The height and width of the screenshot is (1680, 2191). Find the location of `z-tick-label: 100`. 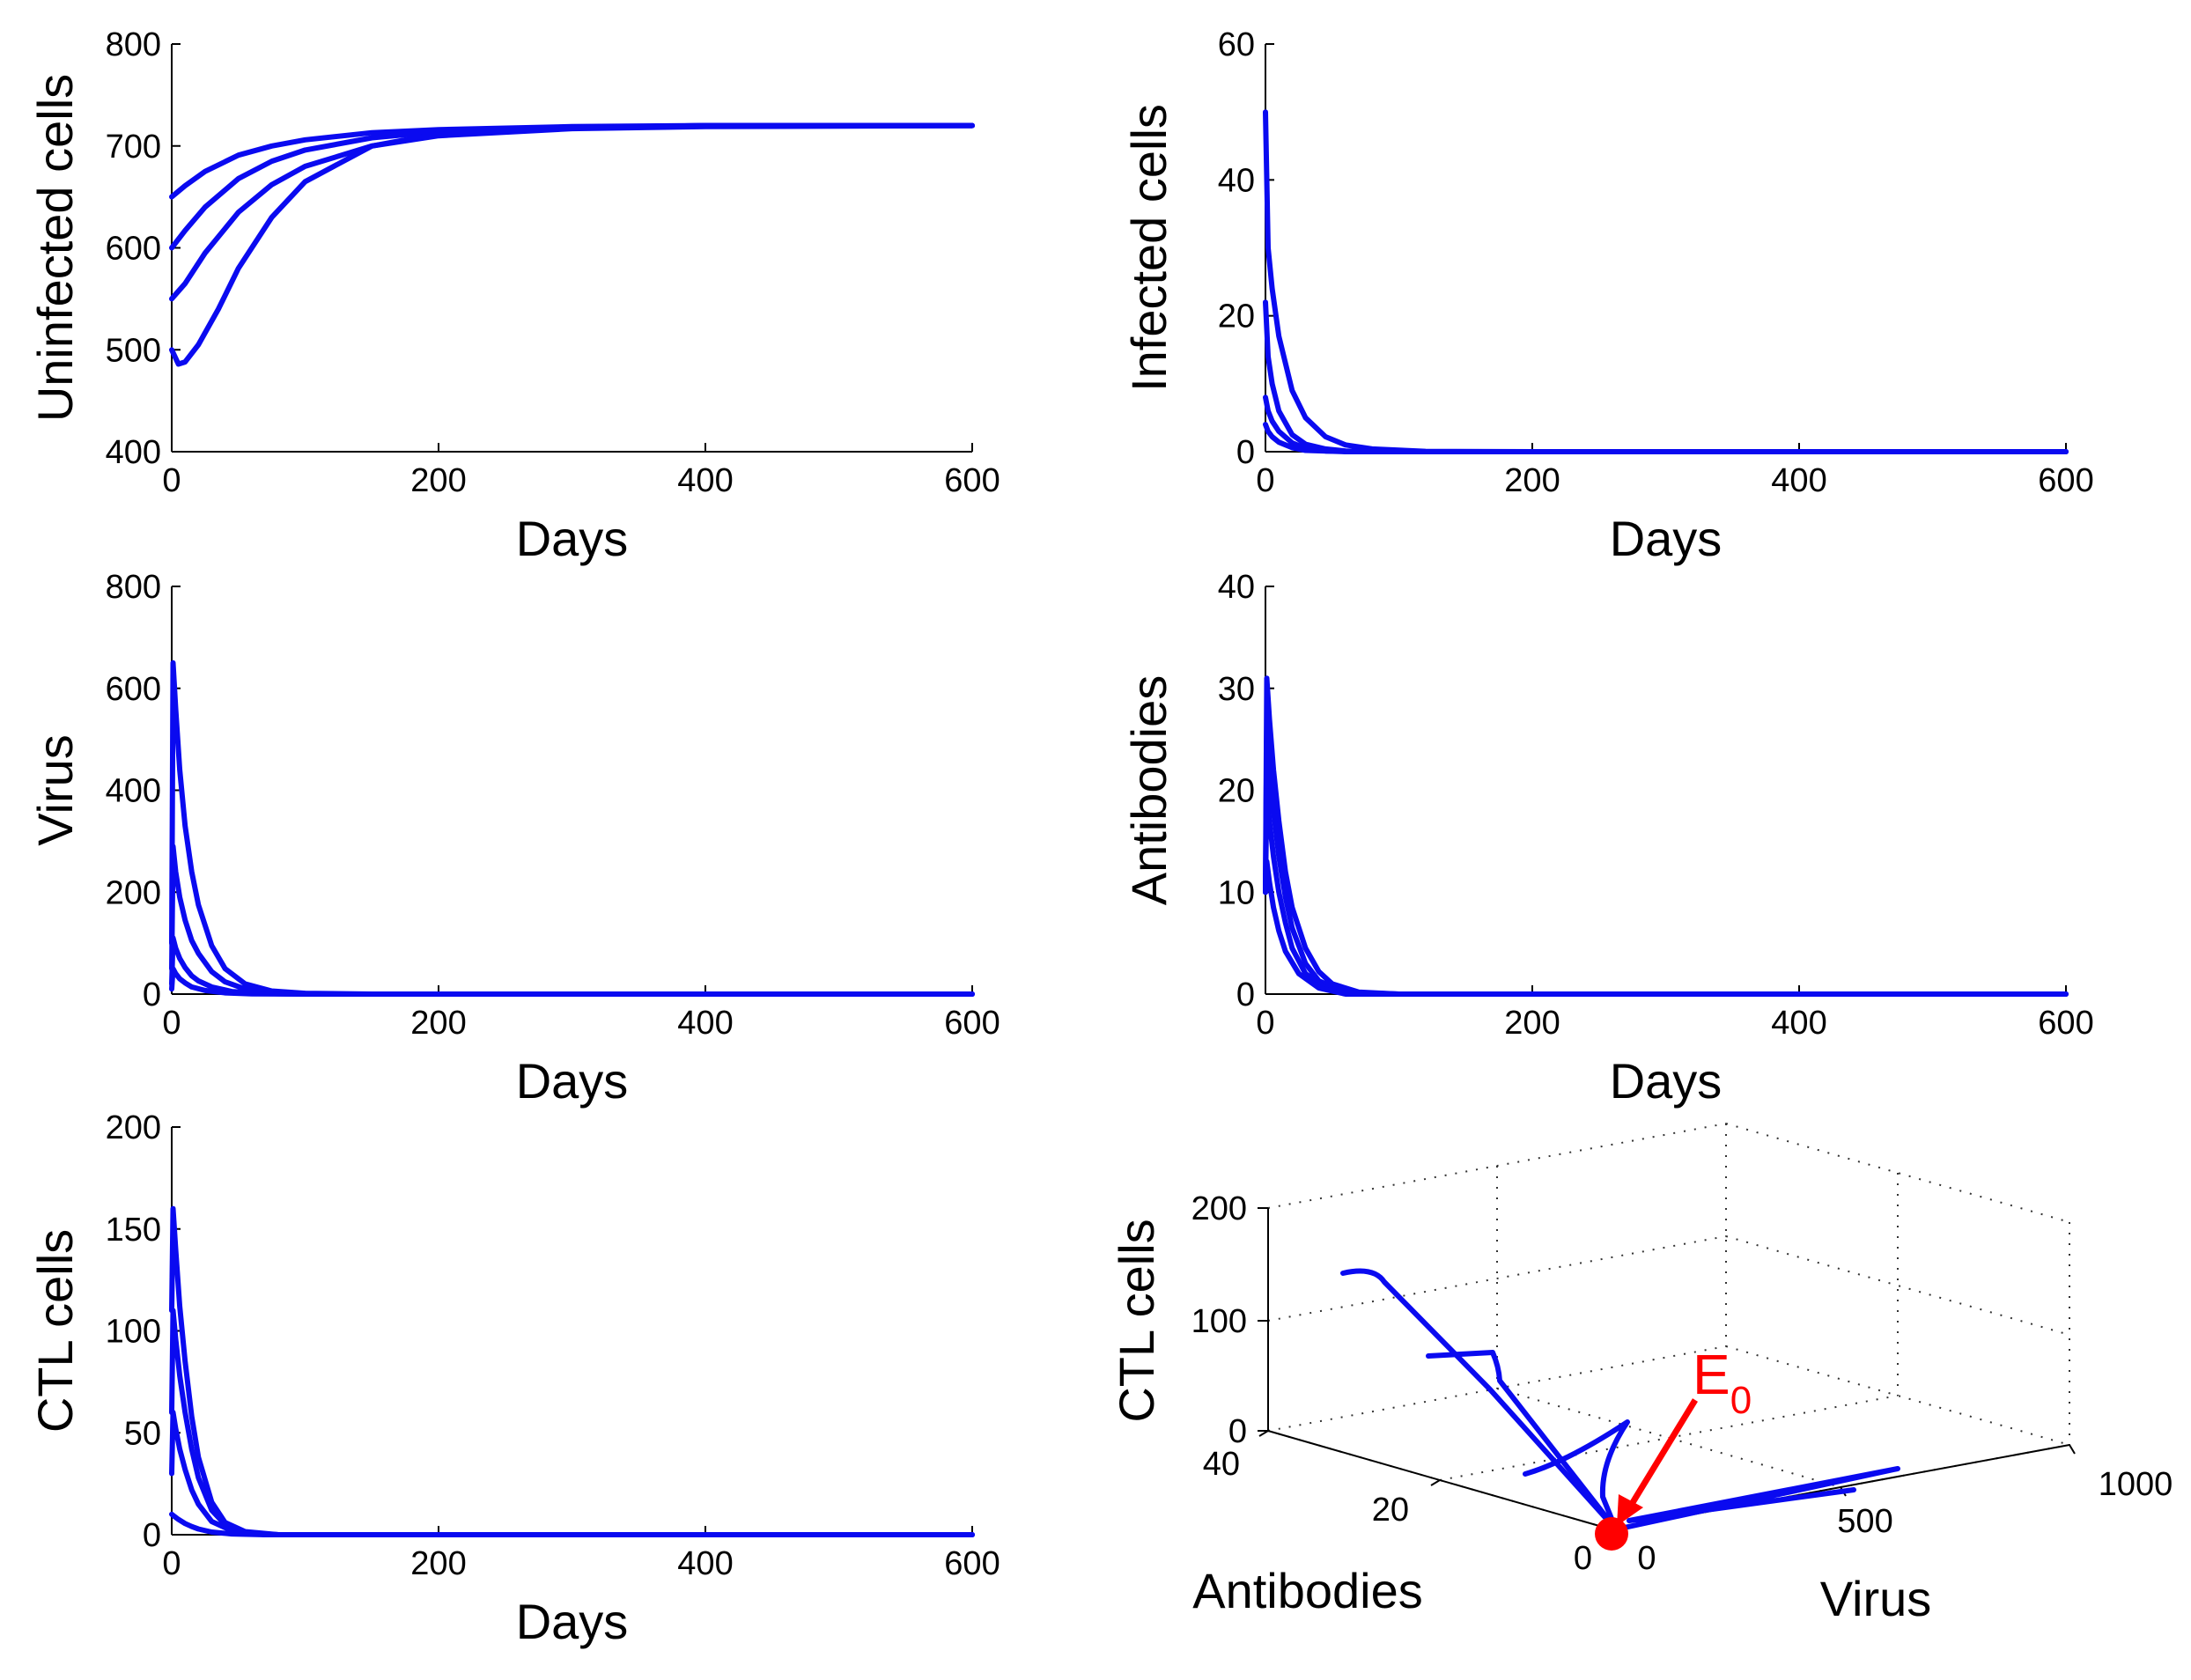

z-tick-label: 100 is located at coordinates (1219, 1321).